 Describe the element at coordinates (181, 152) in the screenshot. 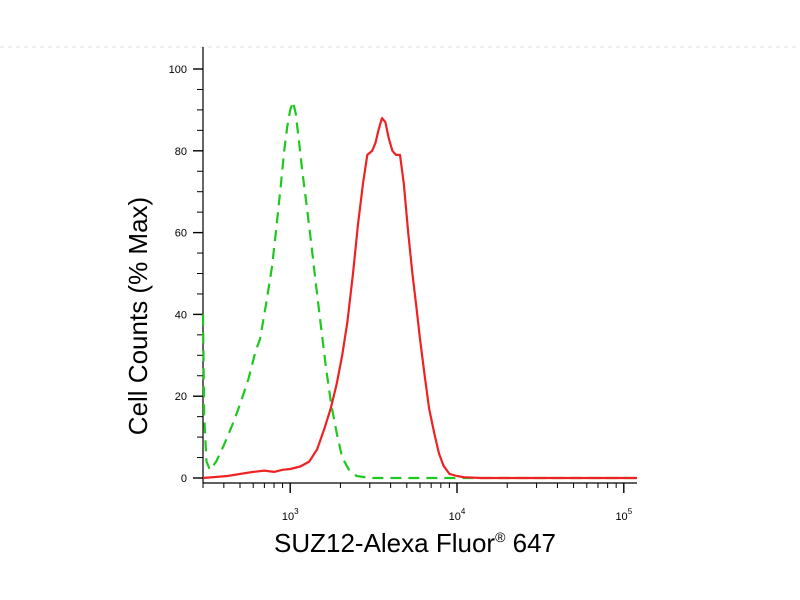

I see `y-tick-label: 80` at that location.